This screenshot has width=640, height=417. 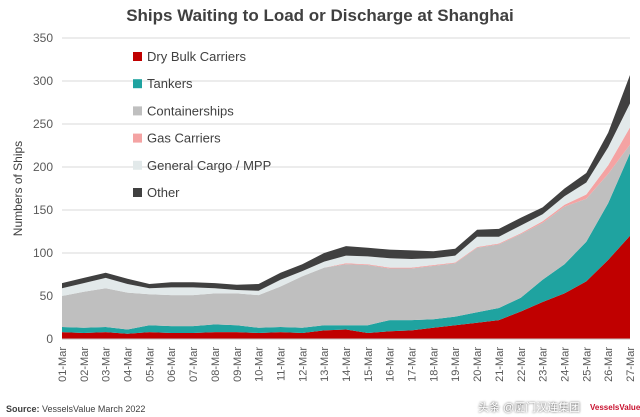 I want to click on y-tick-label: 300, so click(x=43, y=81).